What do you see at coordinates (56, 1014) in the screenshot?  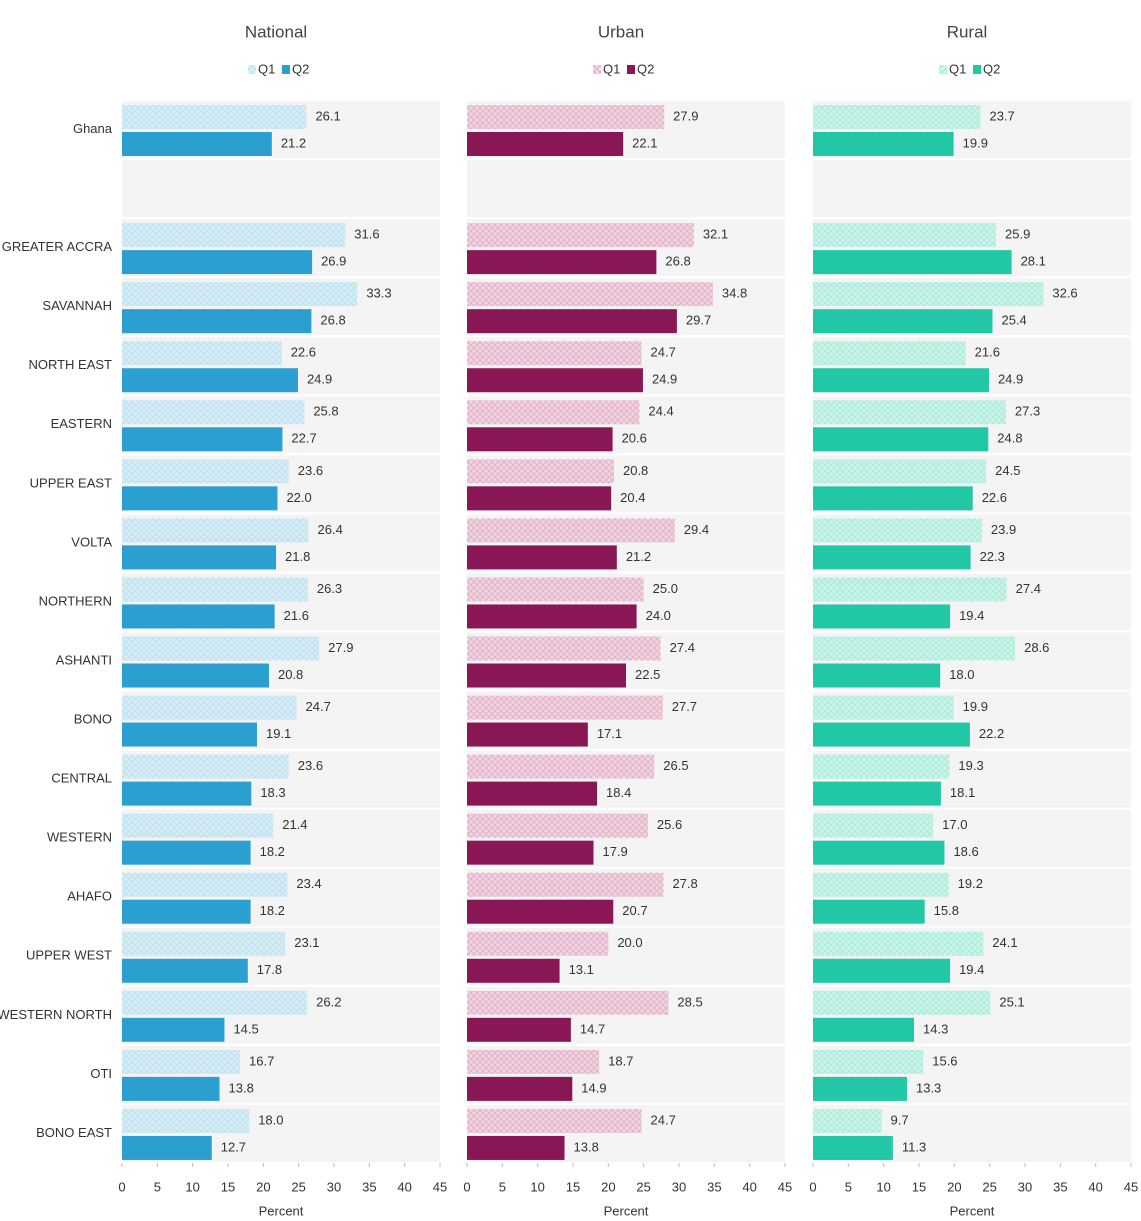 I see `category-label: WESTERN NORTH` at bounding box center [56, 1014].